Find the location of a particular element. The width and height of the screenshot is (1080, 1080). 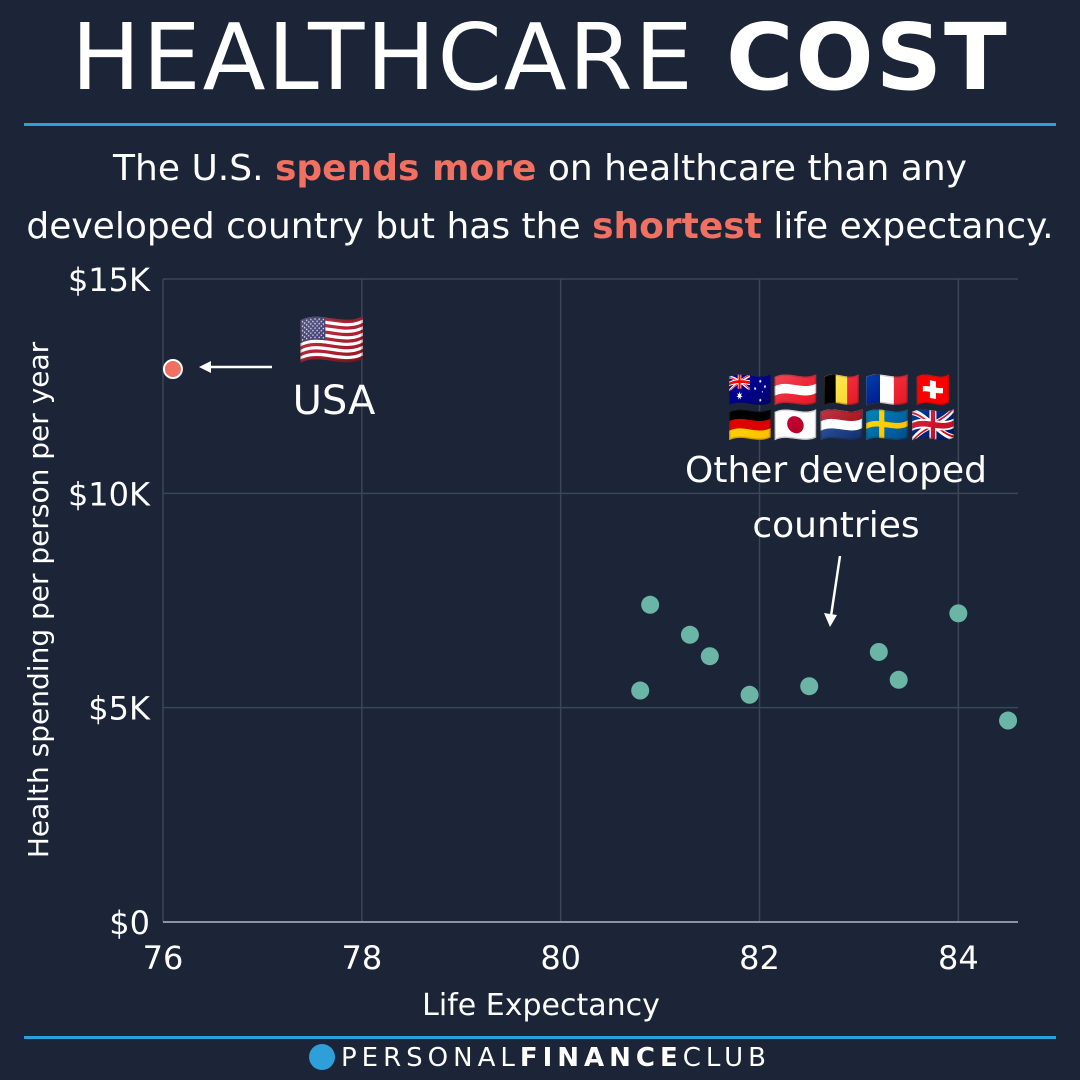

title-bold: COST is located at coordinates (867, 57).